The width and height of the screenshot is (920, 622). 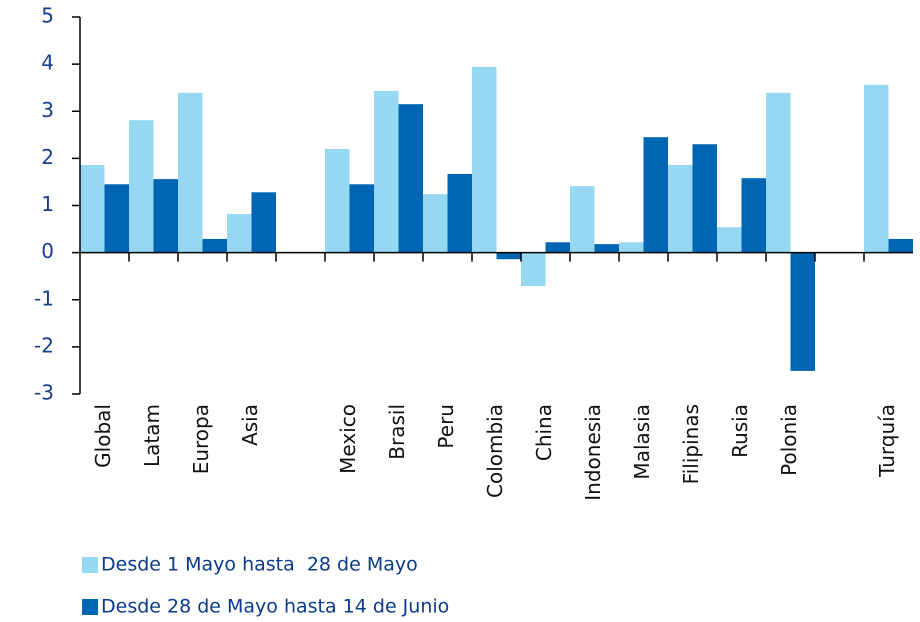 What do you see at coordinates (495, 451) in the screenshot?
I see `x-tick-label: Colombia` at bounding box center [495, 451].